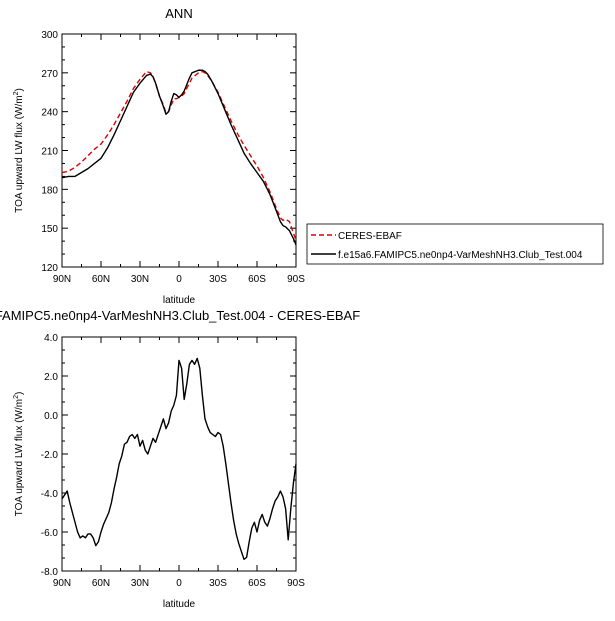 Image resolution: width=615 pixels, height=621 pixels. I want to click on panel1-plot-frame, so click(179, 150).